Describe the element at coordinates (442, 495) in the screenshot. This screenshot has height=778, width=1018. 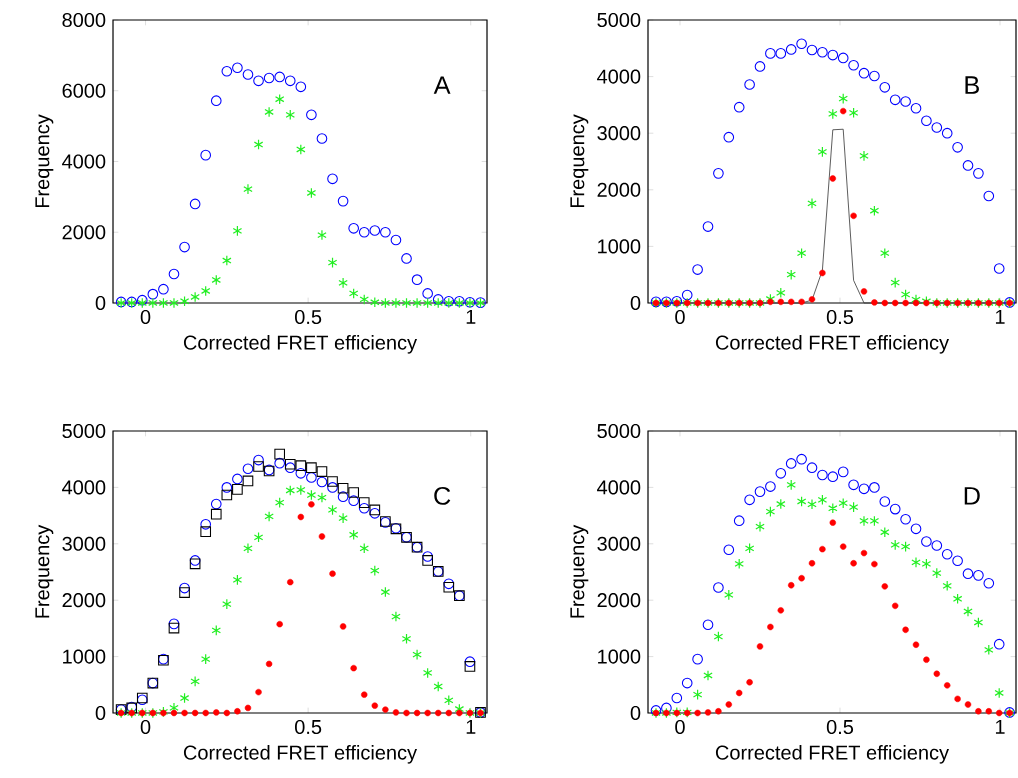
I see `annotation: C` at that location.